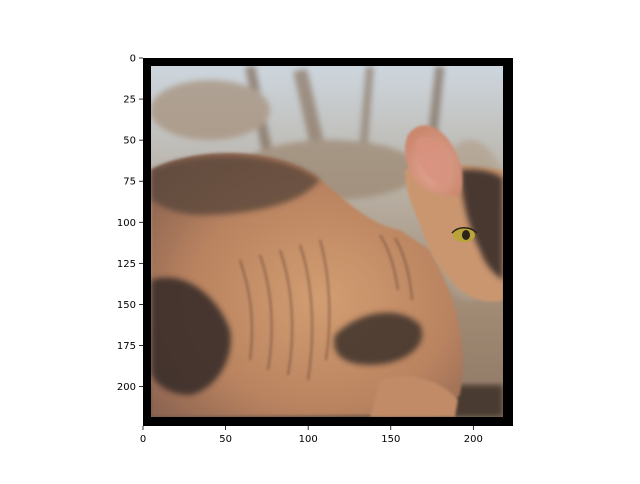 The image size is (640, 484). I want to click on x-axis: 0 50 100 150 200, so click(311, 435).